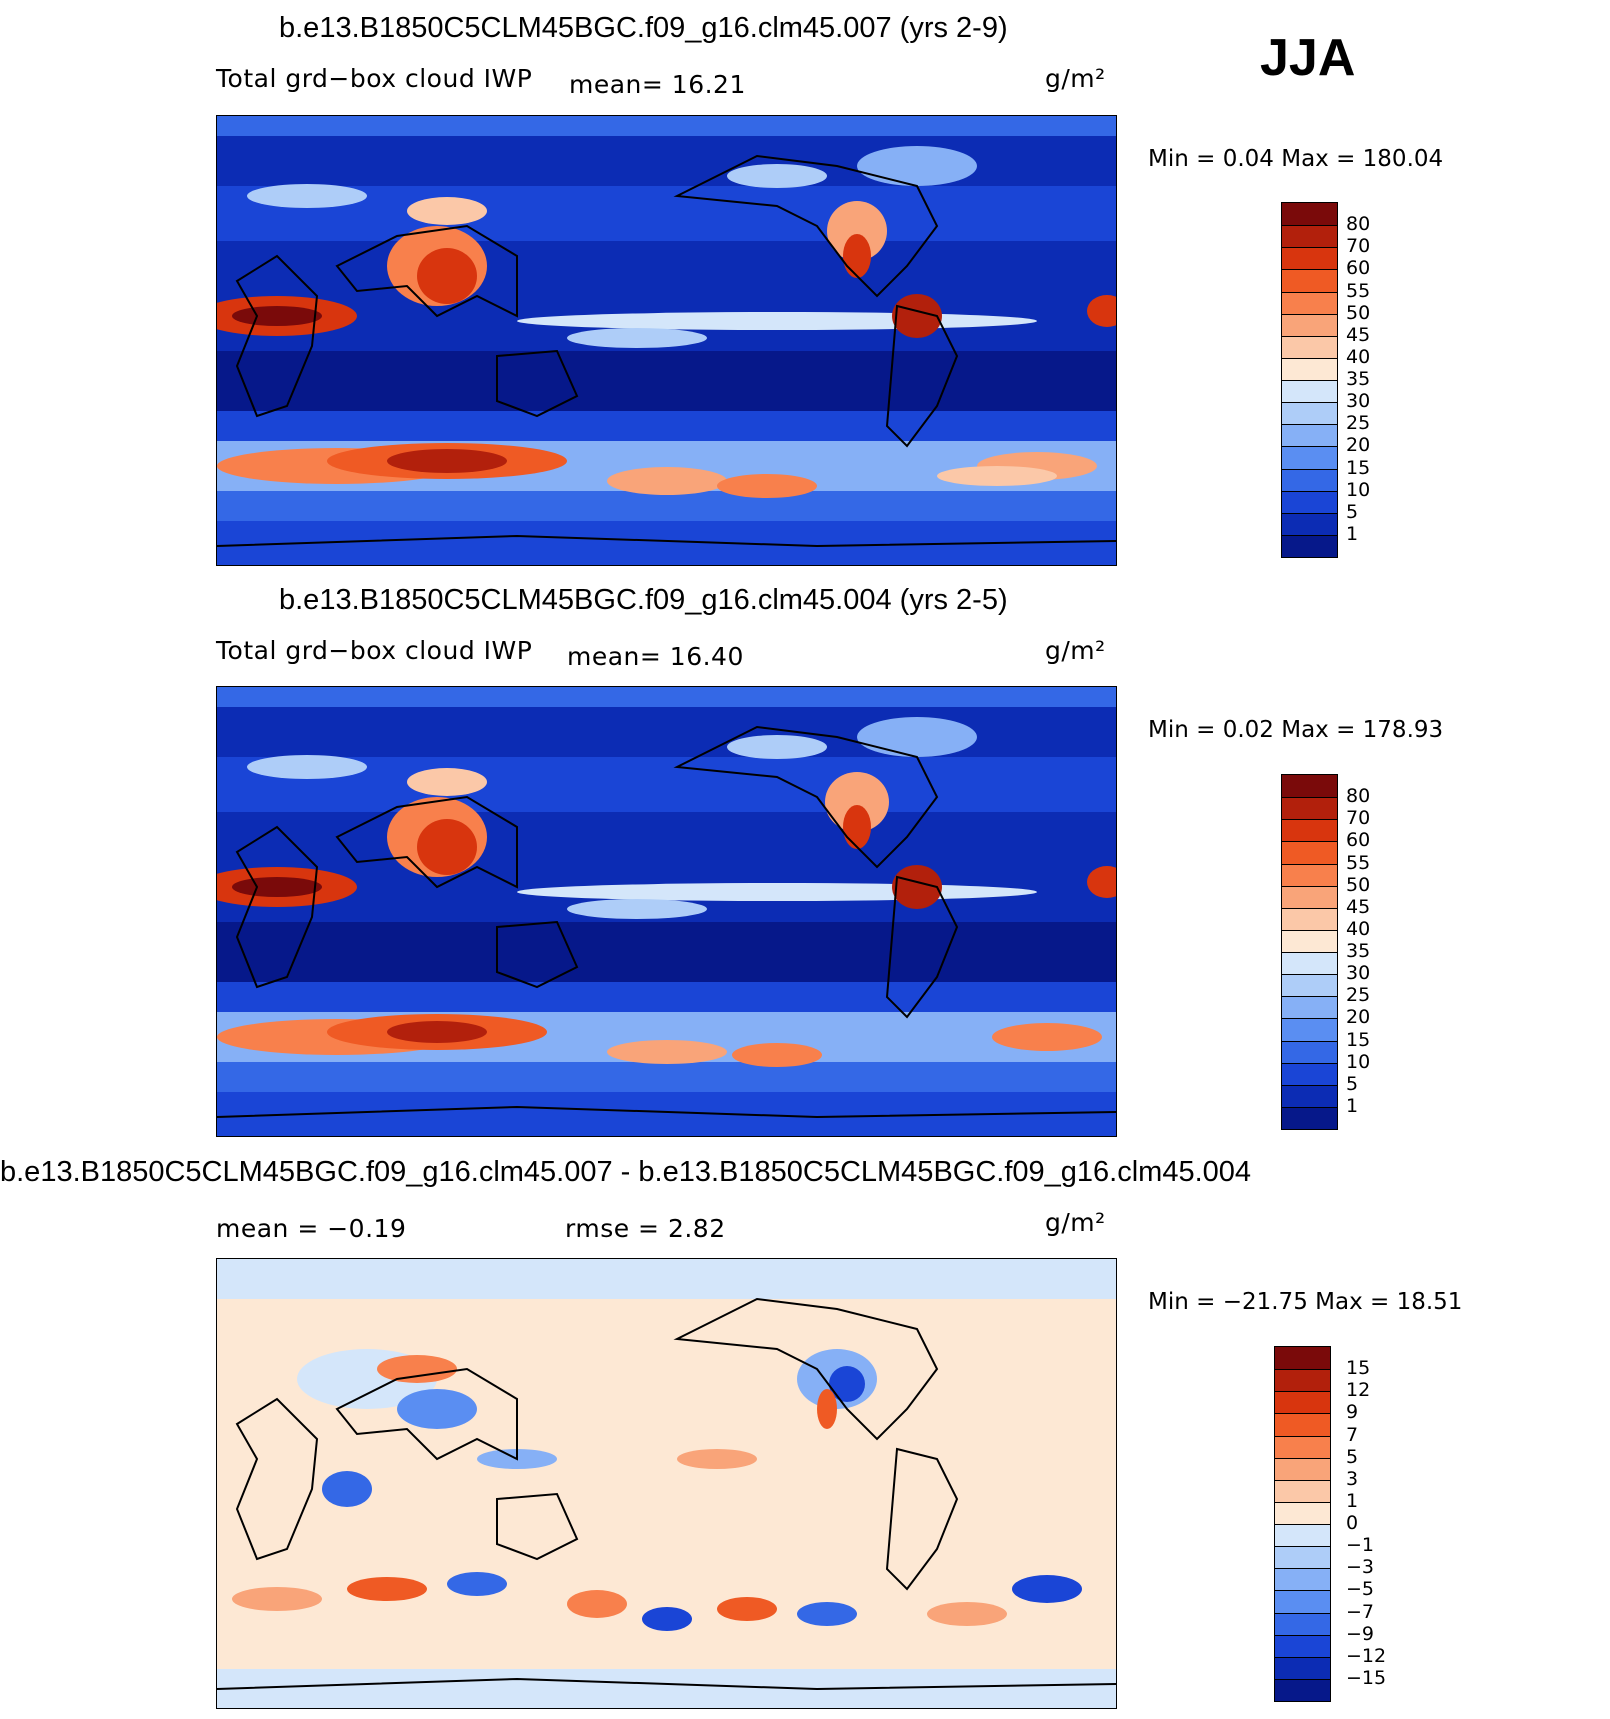 This screenshot has height=1719, width=1610. Describe the element at coordinates (1352, 1434) in the screenshot. I see `colorbar-label: 7` at that location.